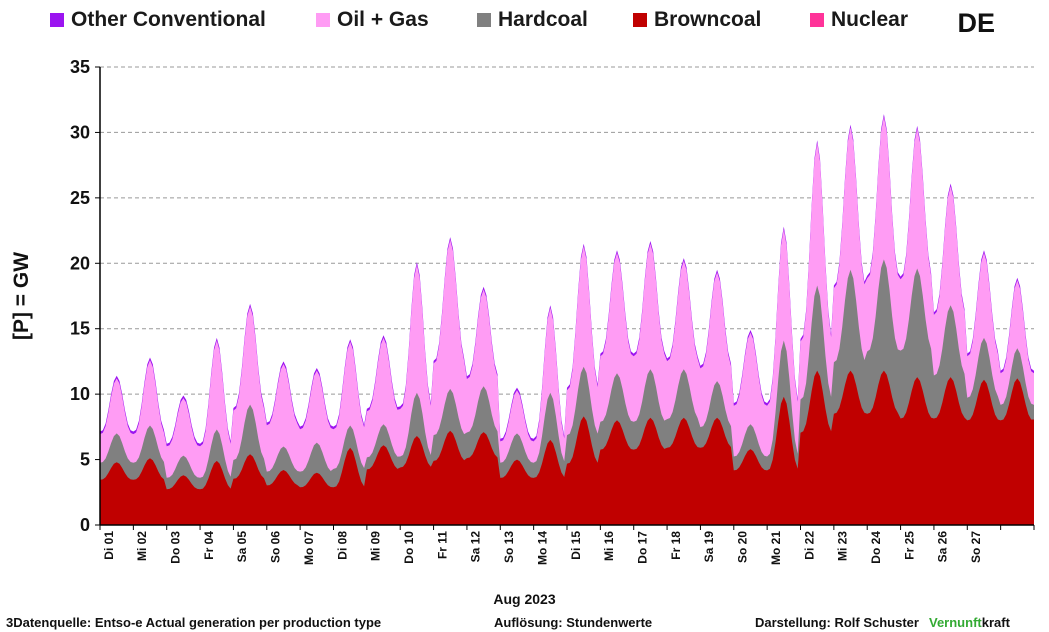 Image resolution: width=1049 pixels, height=632 pixels. I want to click on author-text: Darstellung: Rolf Schuster, so click(837, 622).